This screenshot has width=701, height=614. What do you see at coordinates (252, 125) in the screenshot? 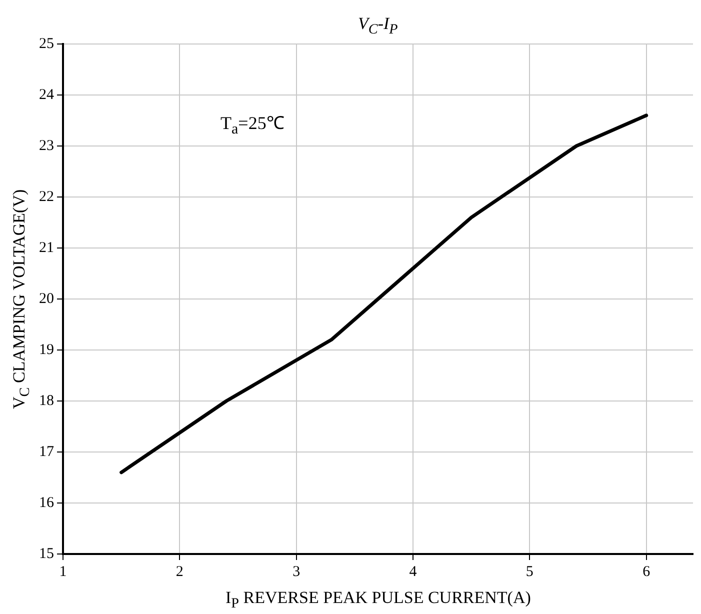
I see `annotation: T$_{a}$=25℃` at bounding box center [252, 125].